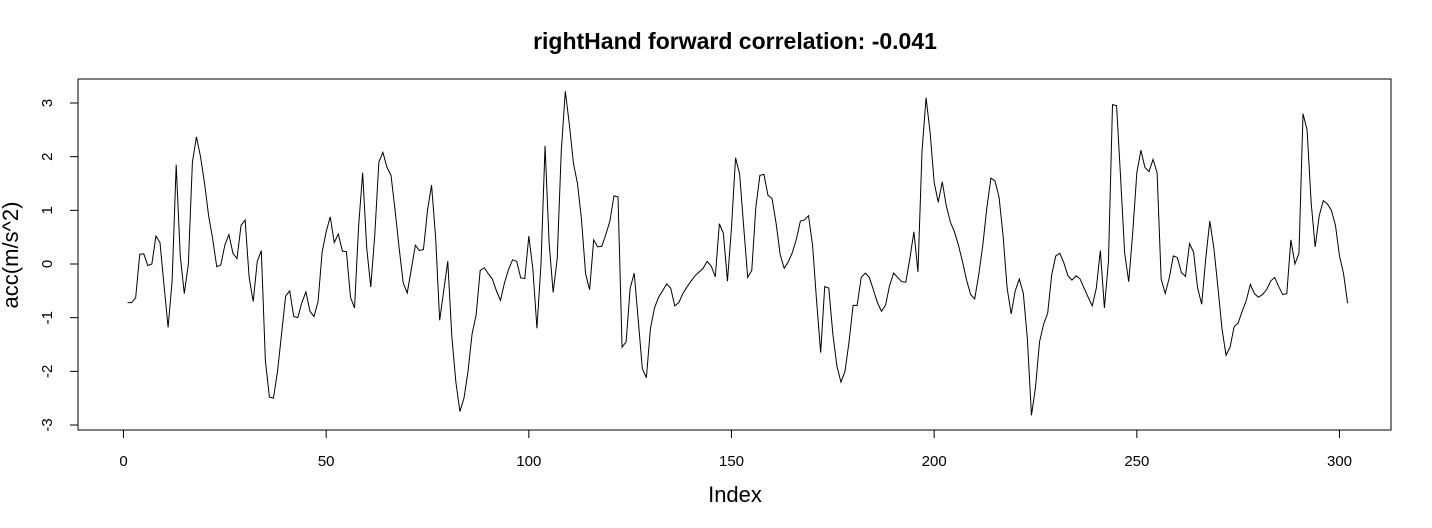 The height and width of the screenshot is (528, 1432). I want to click on y-tick-label: 3, so click(47, 103).